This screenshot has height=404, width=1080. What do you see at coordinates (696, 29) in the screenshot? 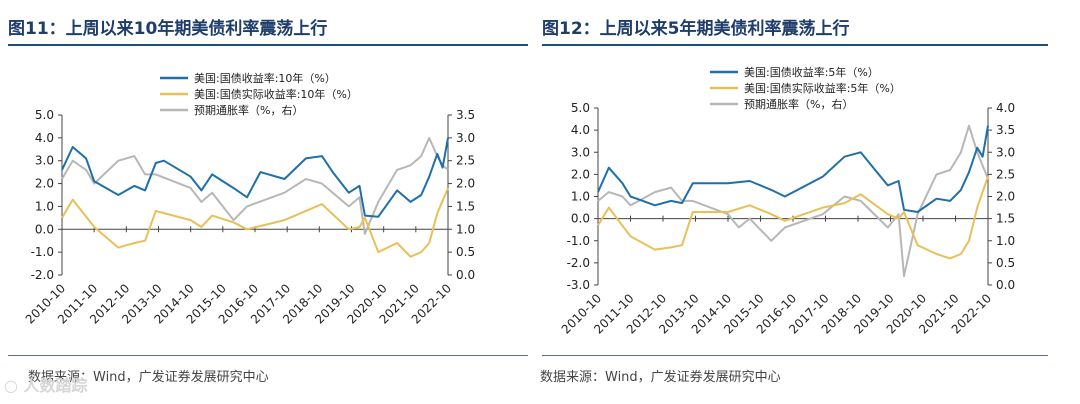
I see `chart-title: 图12：上周以来5年期美债利率震荡上行` at bounding box center [696, 29].